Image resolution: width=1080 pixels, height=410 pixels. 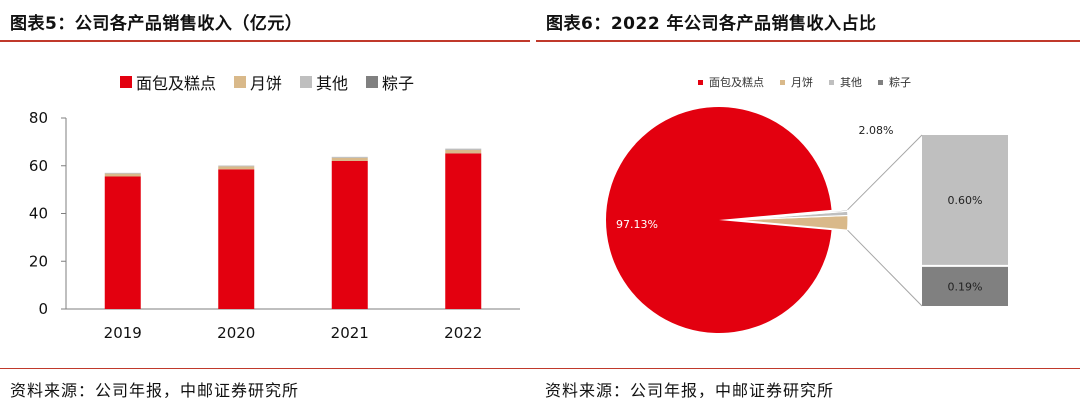 I want to click on right-source-note: 资料来源：公司年报，中邮证券研究所, so click(x=690, y=390).